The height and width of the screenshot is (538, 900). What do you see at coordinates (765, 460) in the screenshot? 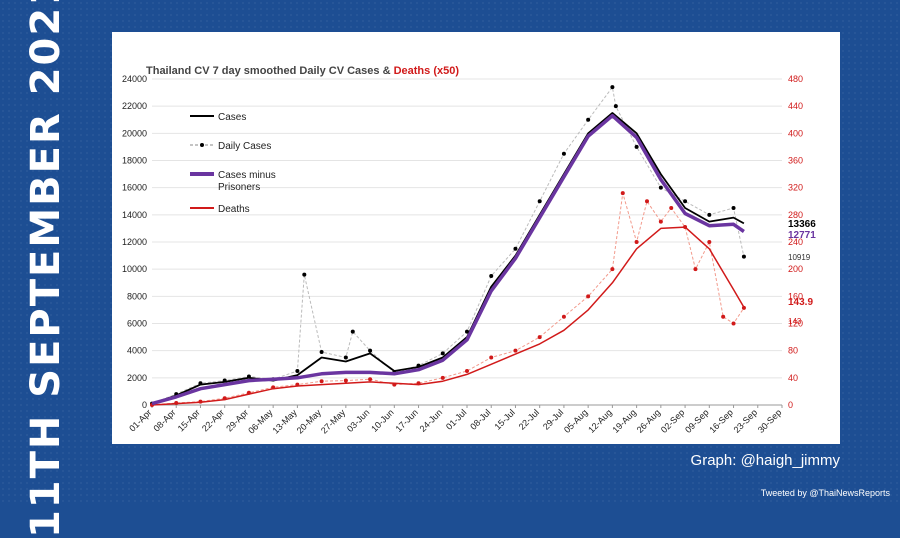
I see `graph-credit: Graph: @haigh_jimmy` at bounding box center [765, 460].